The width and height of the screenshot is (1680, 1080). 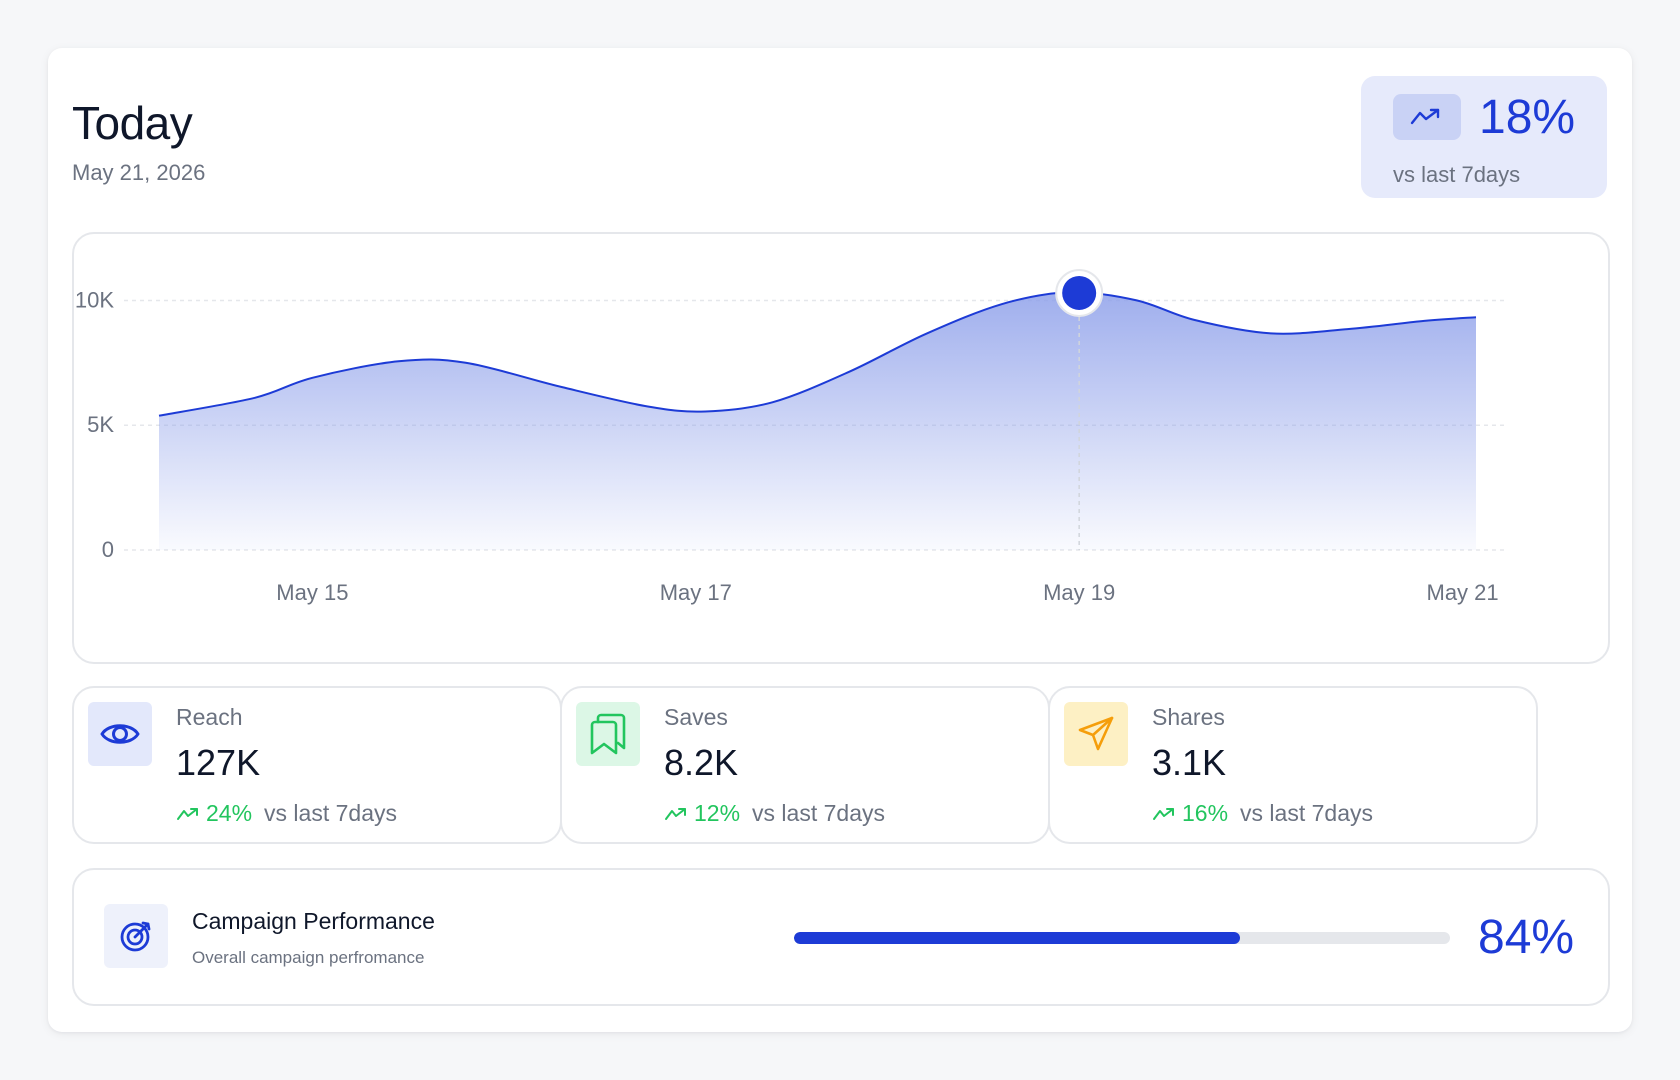 I want to click on stat-change: 16% vs last 7days, so click(x=1262, y=813).